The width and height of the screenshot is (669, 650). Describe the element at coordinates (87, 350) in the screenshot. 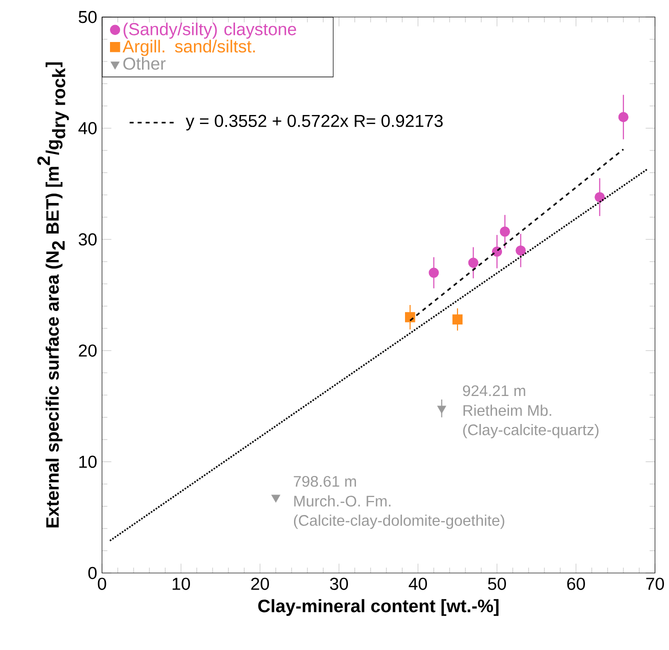

I see `y-tick-label: 20` at that location.